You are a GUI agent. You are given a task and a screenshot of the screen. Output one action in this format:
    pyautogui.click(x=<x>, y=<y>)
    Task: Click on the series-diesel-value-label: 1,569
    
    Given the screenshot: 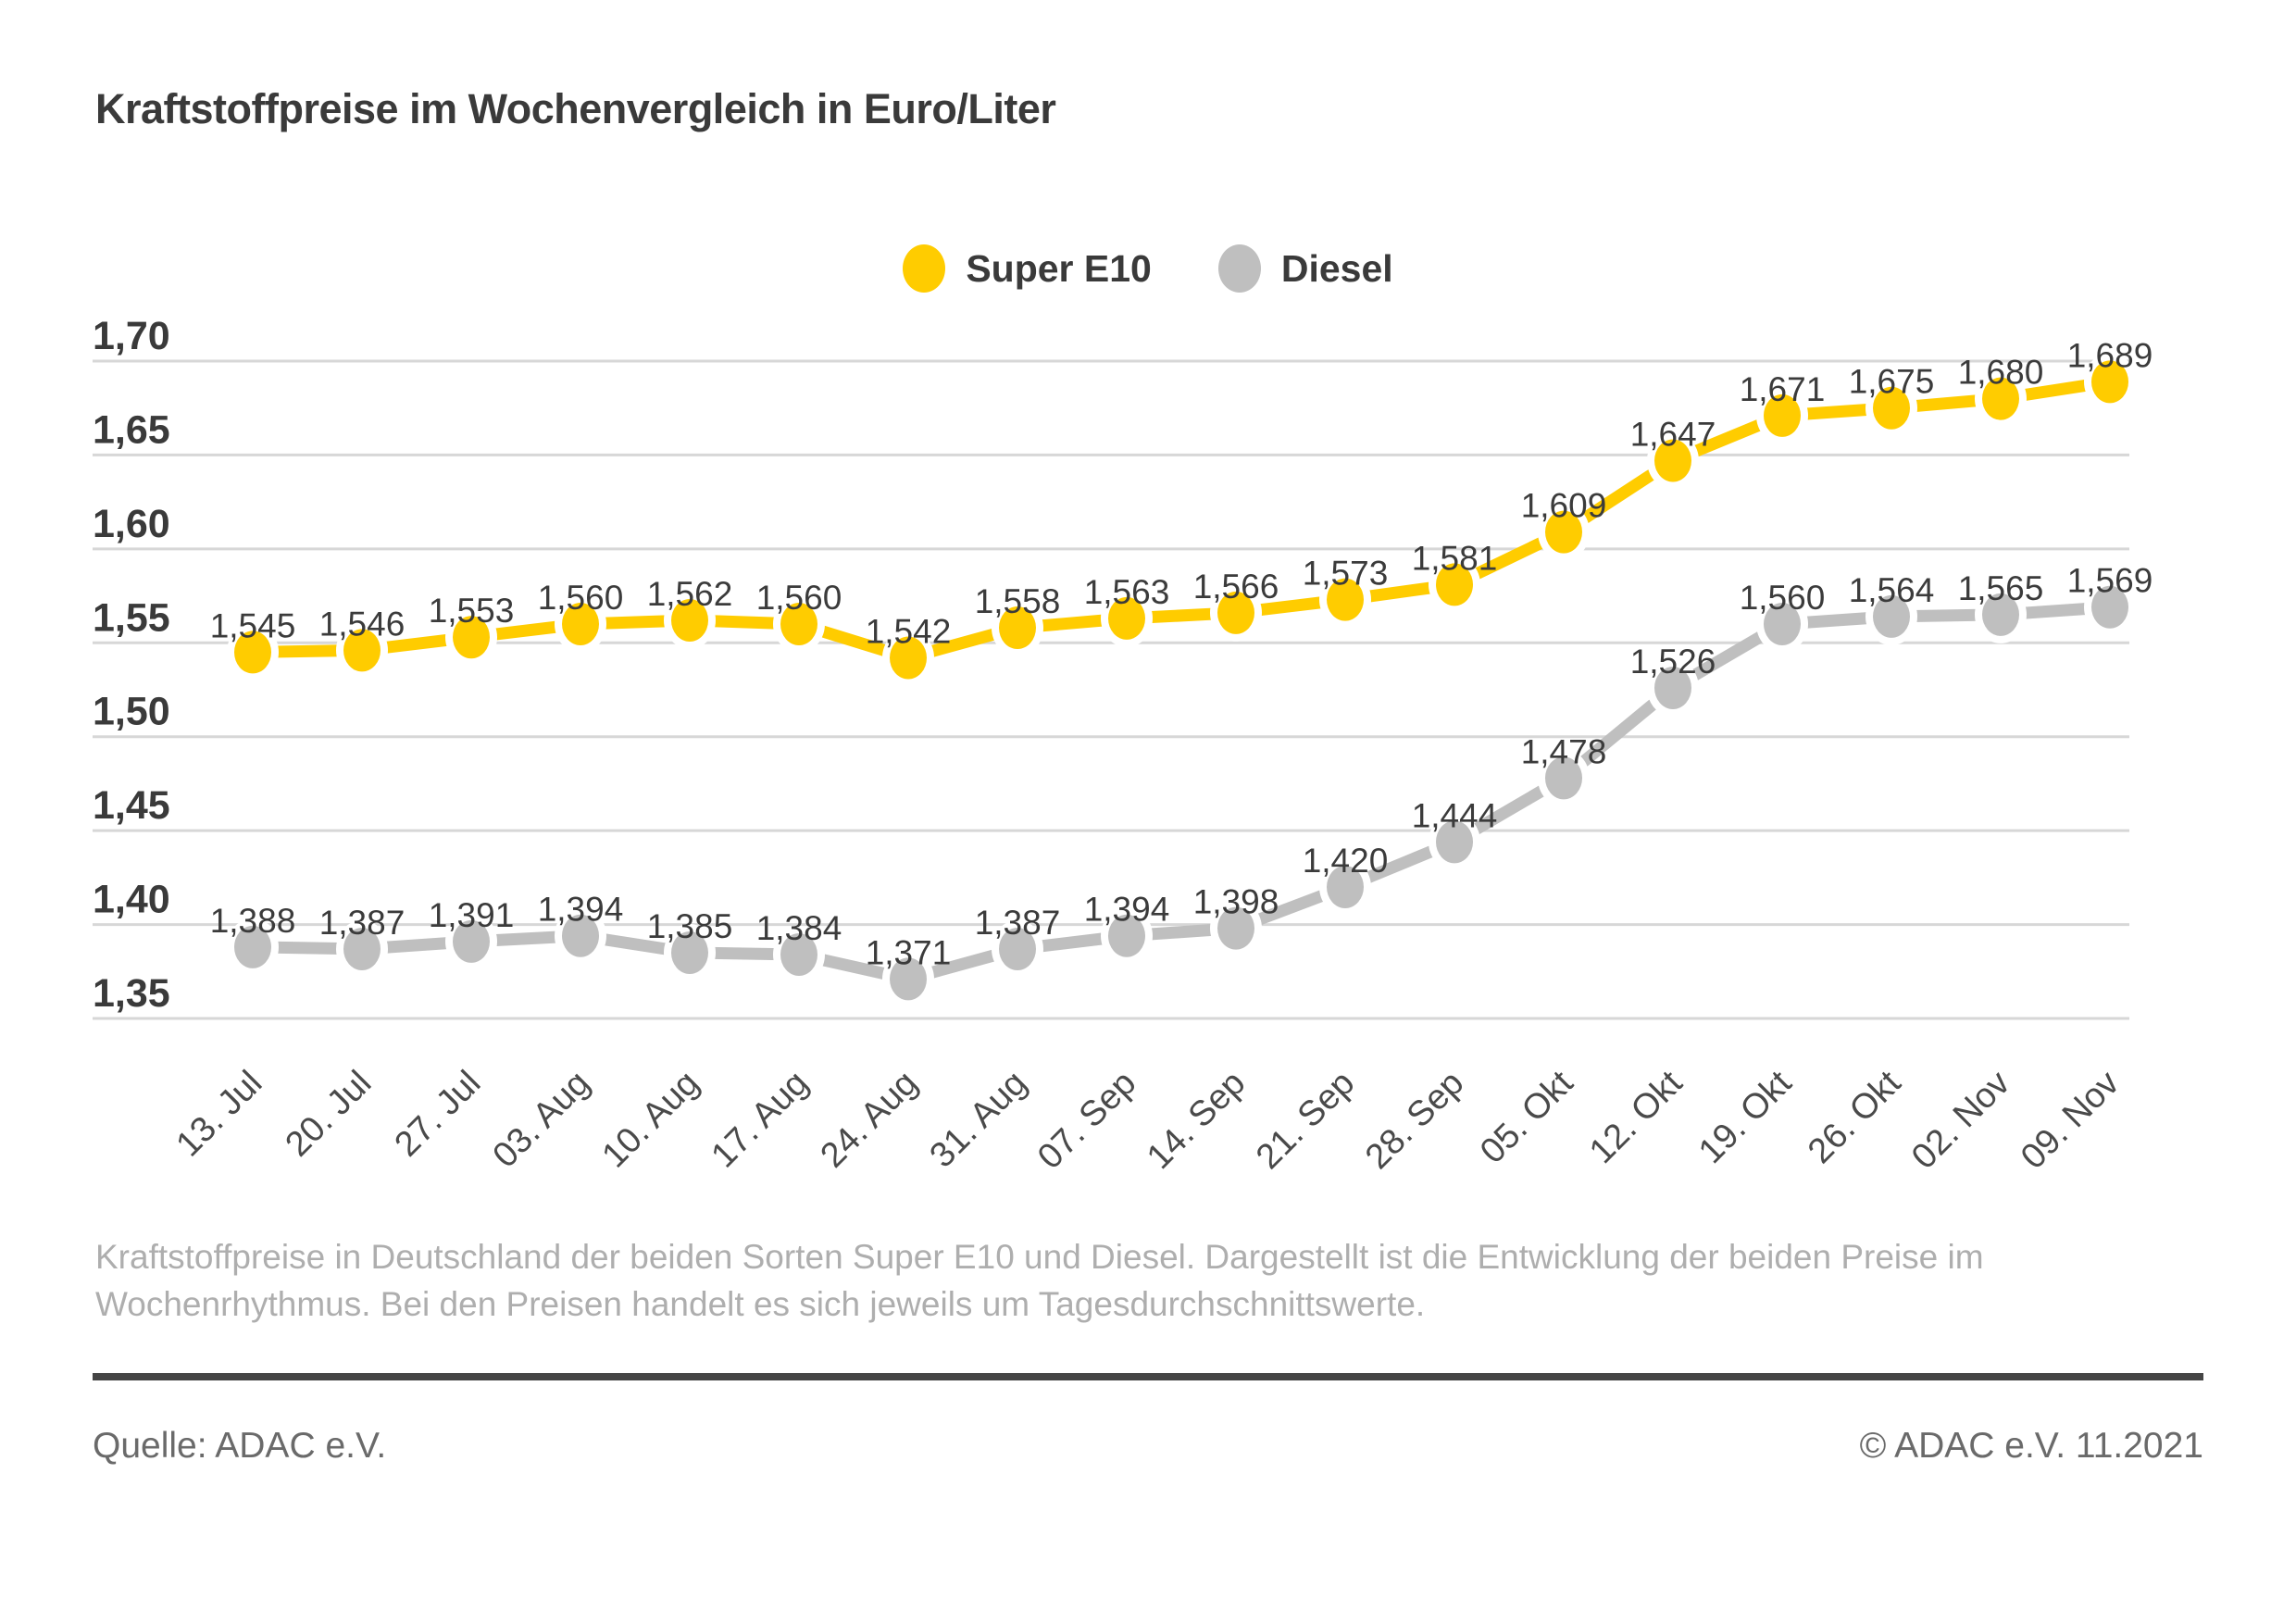 What is the action you would take?
    pyautogui.click(x=2110, y=581)
    